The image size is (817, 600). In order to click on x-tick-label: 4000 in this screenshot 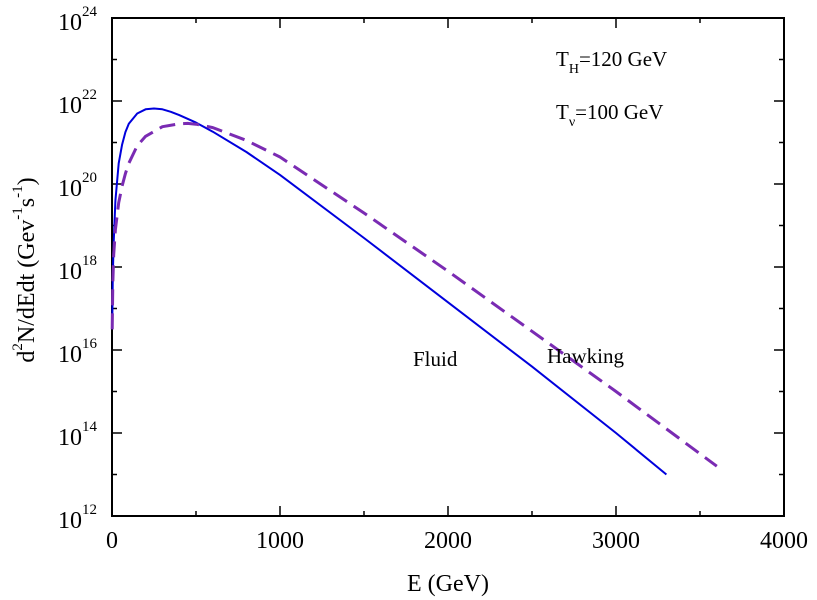, I will do `click(784, 541)`.